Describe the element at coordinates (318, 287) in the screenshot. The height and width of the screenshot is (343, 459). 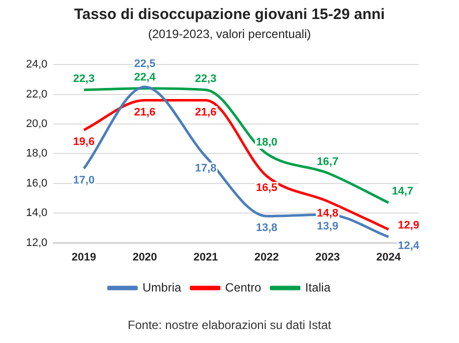
I see `legend-label: Italia` at that location.